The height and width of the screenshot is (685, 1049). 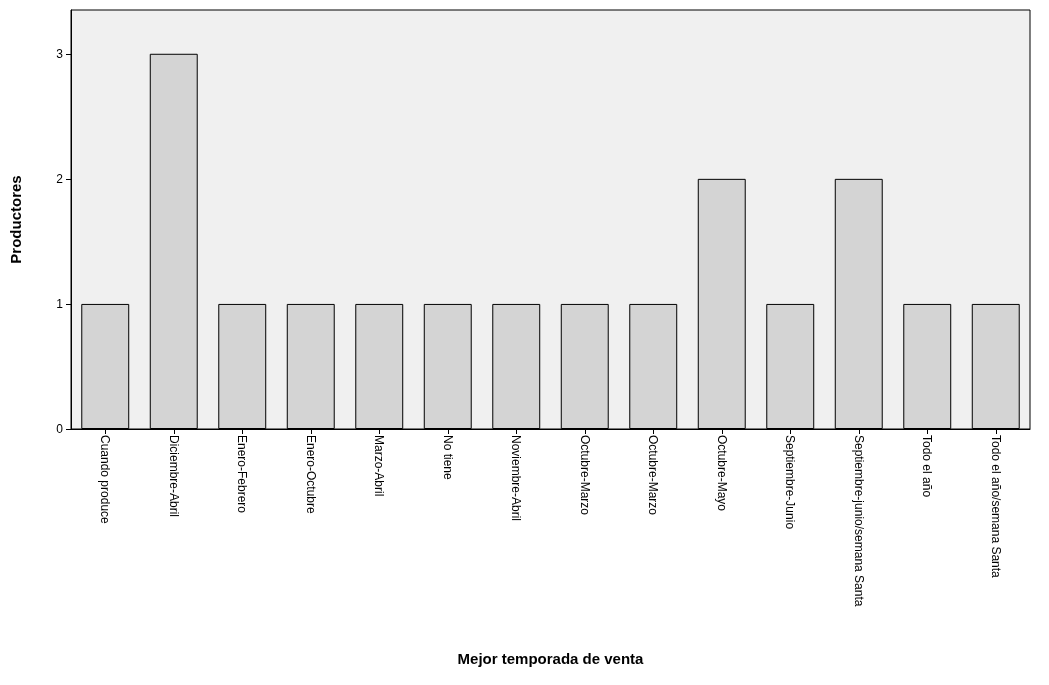 I want to click on x-tick-label: Diciembre-Abril, so click(x=173, y=476).